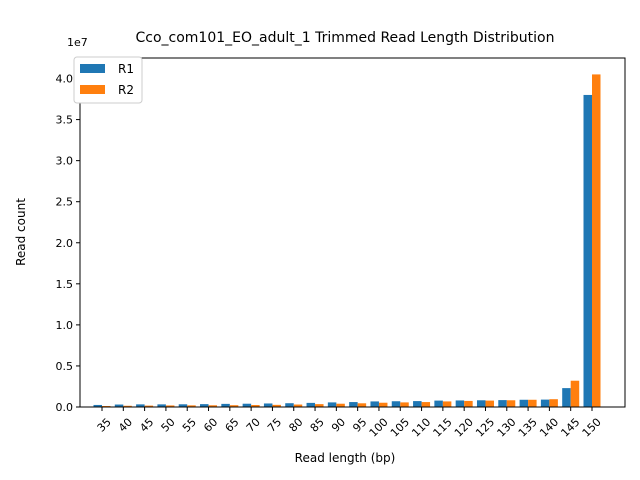 The image size is (640, 480). What do you see at coordinates (108, 80) in the screenshot?
I see `legend: R1 R2` at bounding box center [108, 80].